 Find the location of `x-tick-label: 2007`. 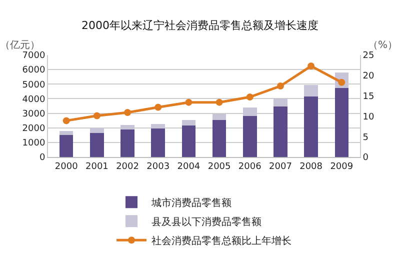

x-tick-label: 2007 is located at coordinates (280, 167).